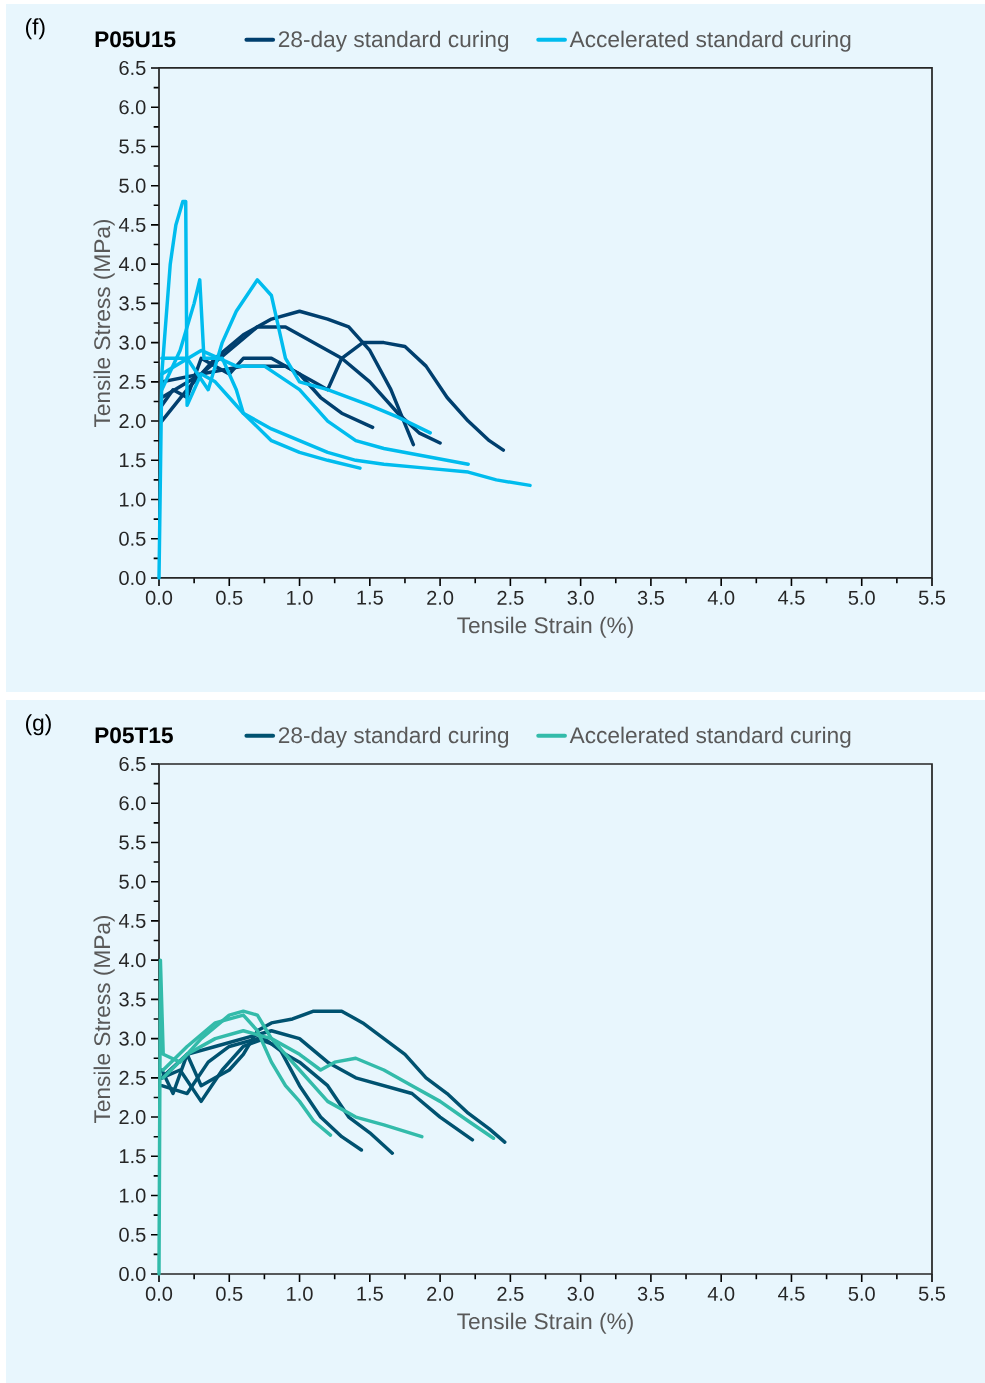  What do you see at coordinates (134, 735) in the screenshot?
I see `chart-subtitle: P05T15` at bounding box center [134, 735].